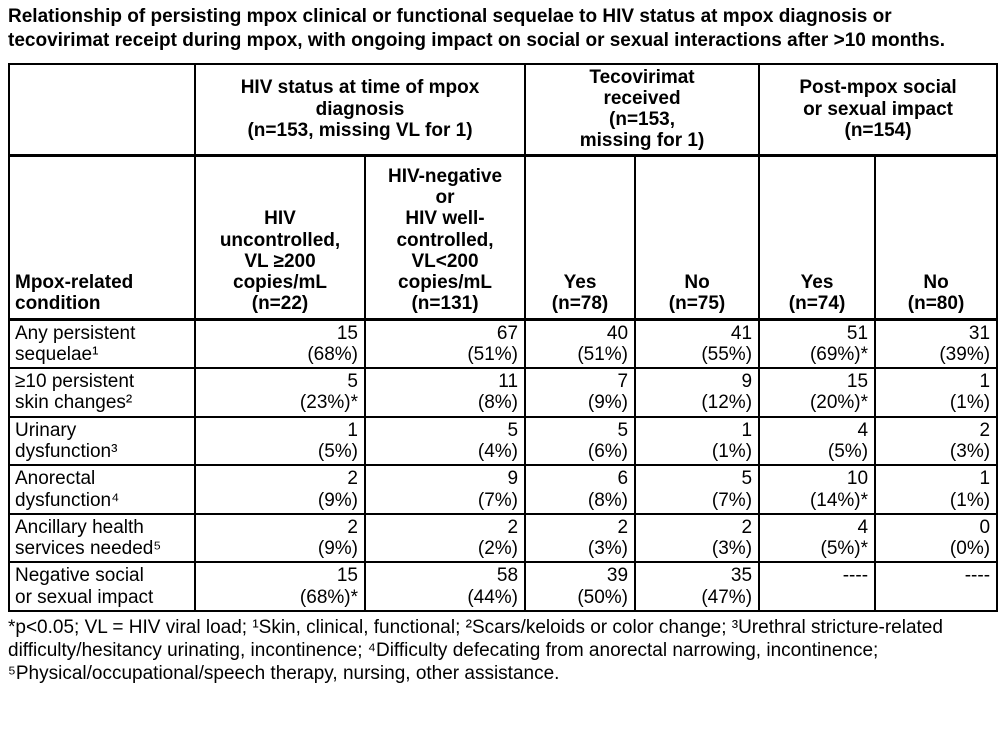 This screenshot has height=738, width=1000. Describe the element at coordinates (936, 237) in the screenshot. I see `column-header-impact-no: No (n=80)` at that location.